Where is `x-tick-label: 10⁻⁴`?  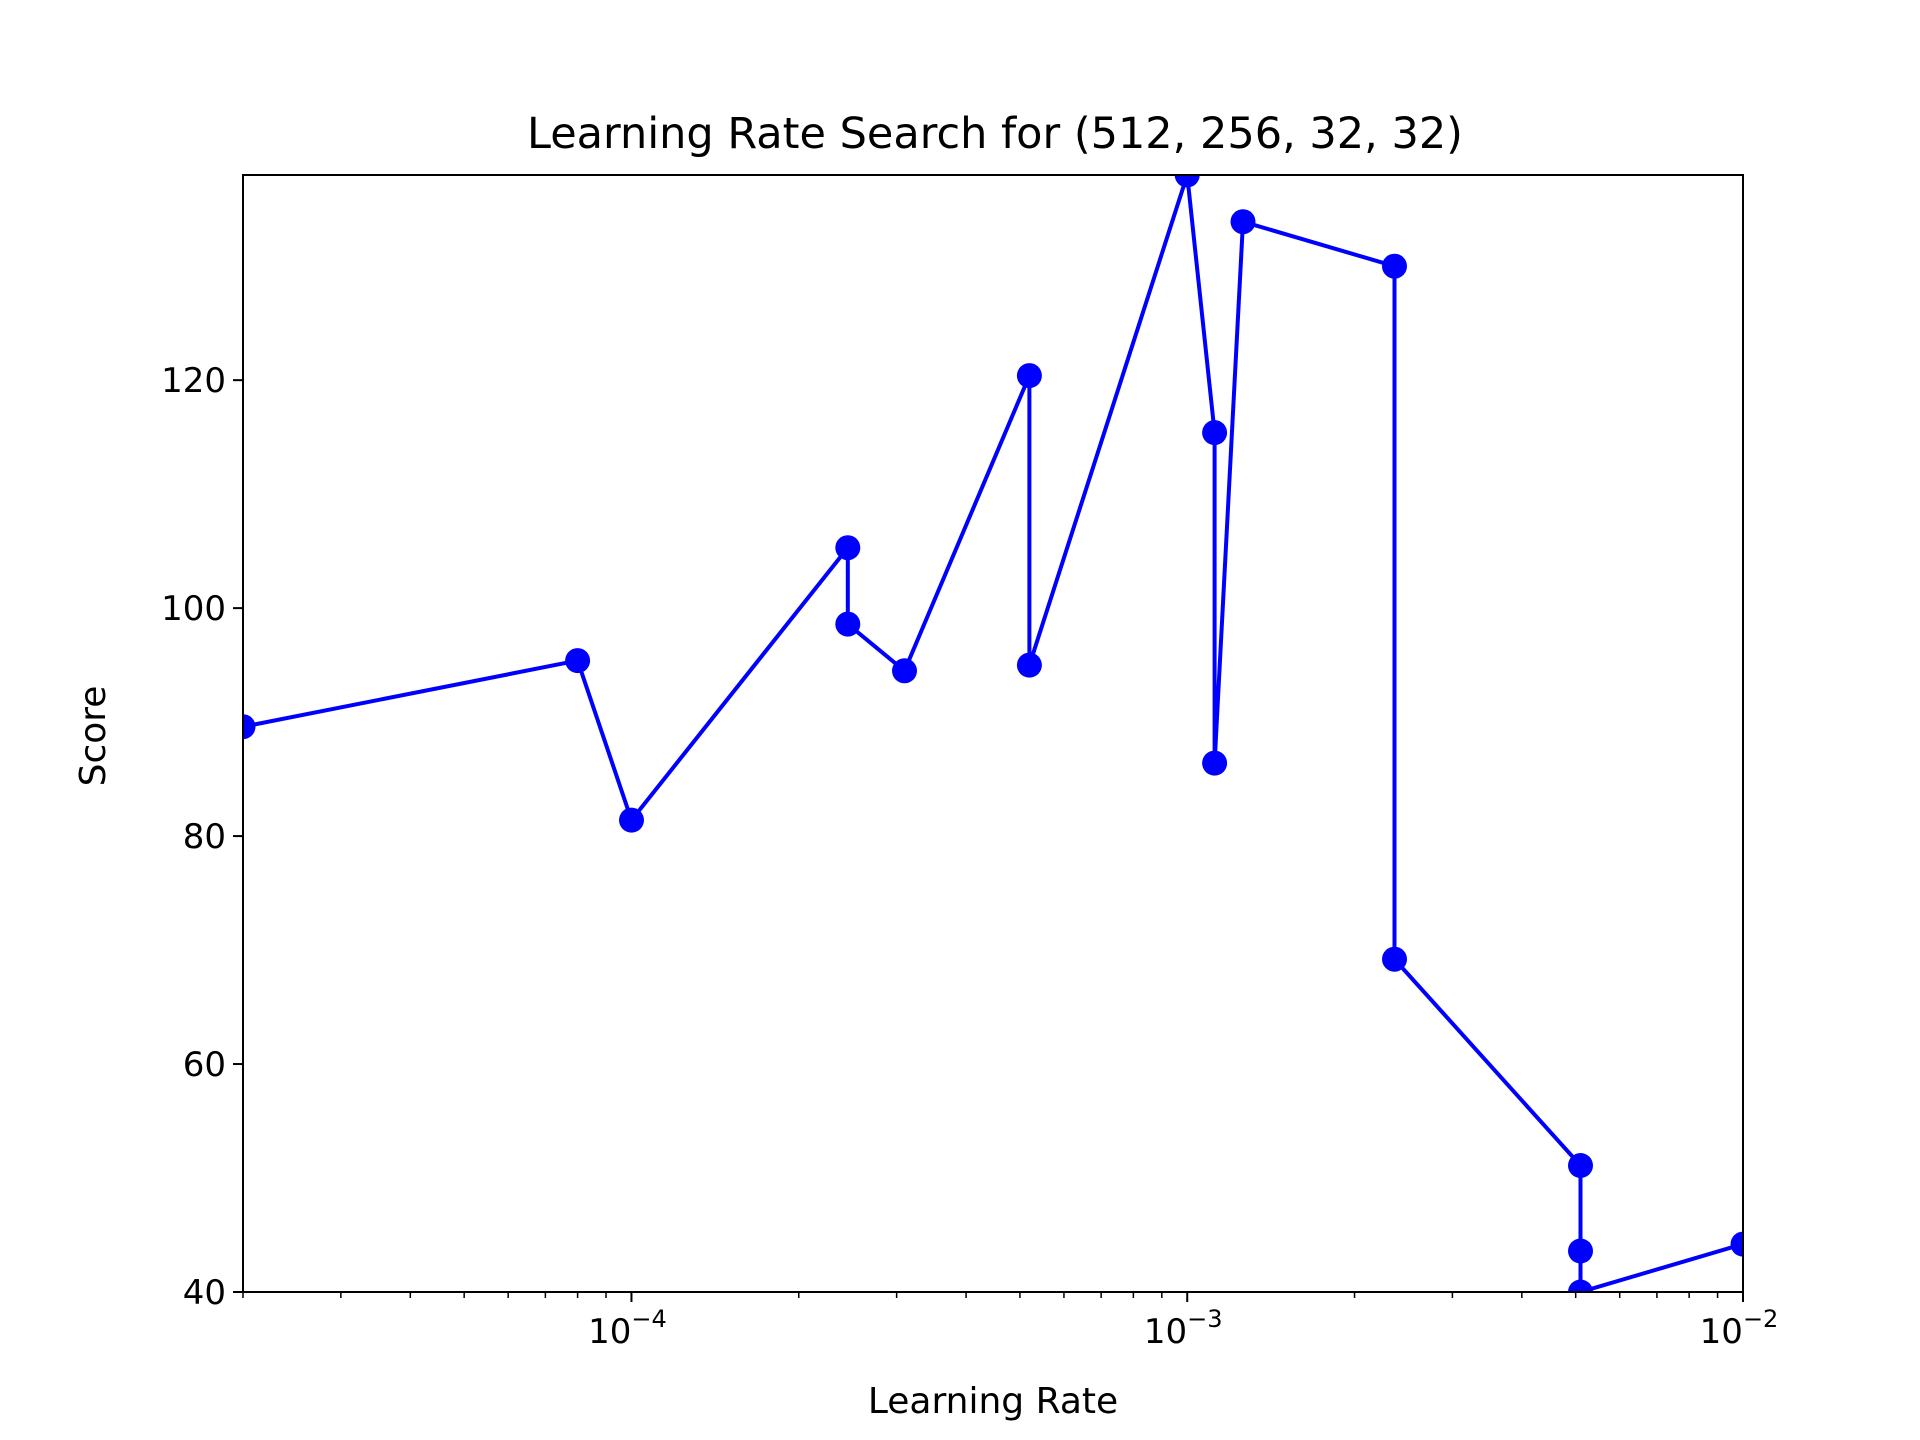
x-tick-label: 10⁻⁴ is located at coordinates (627, 1328).